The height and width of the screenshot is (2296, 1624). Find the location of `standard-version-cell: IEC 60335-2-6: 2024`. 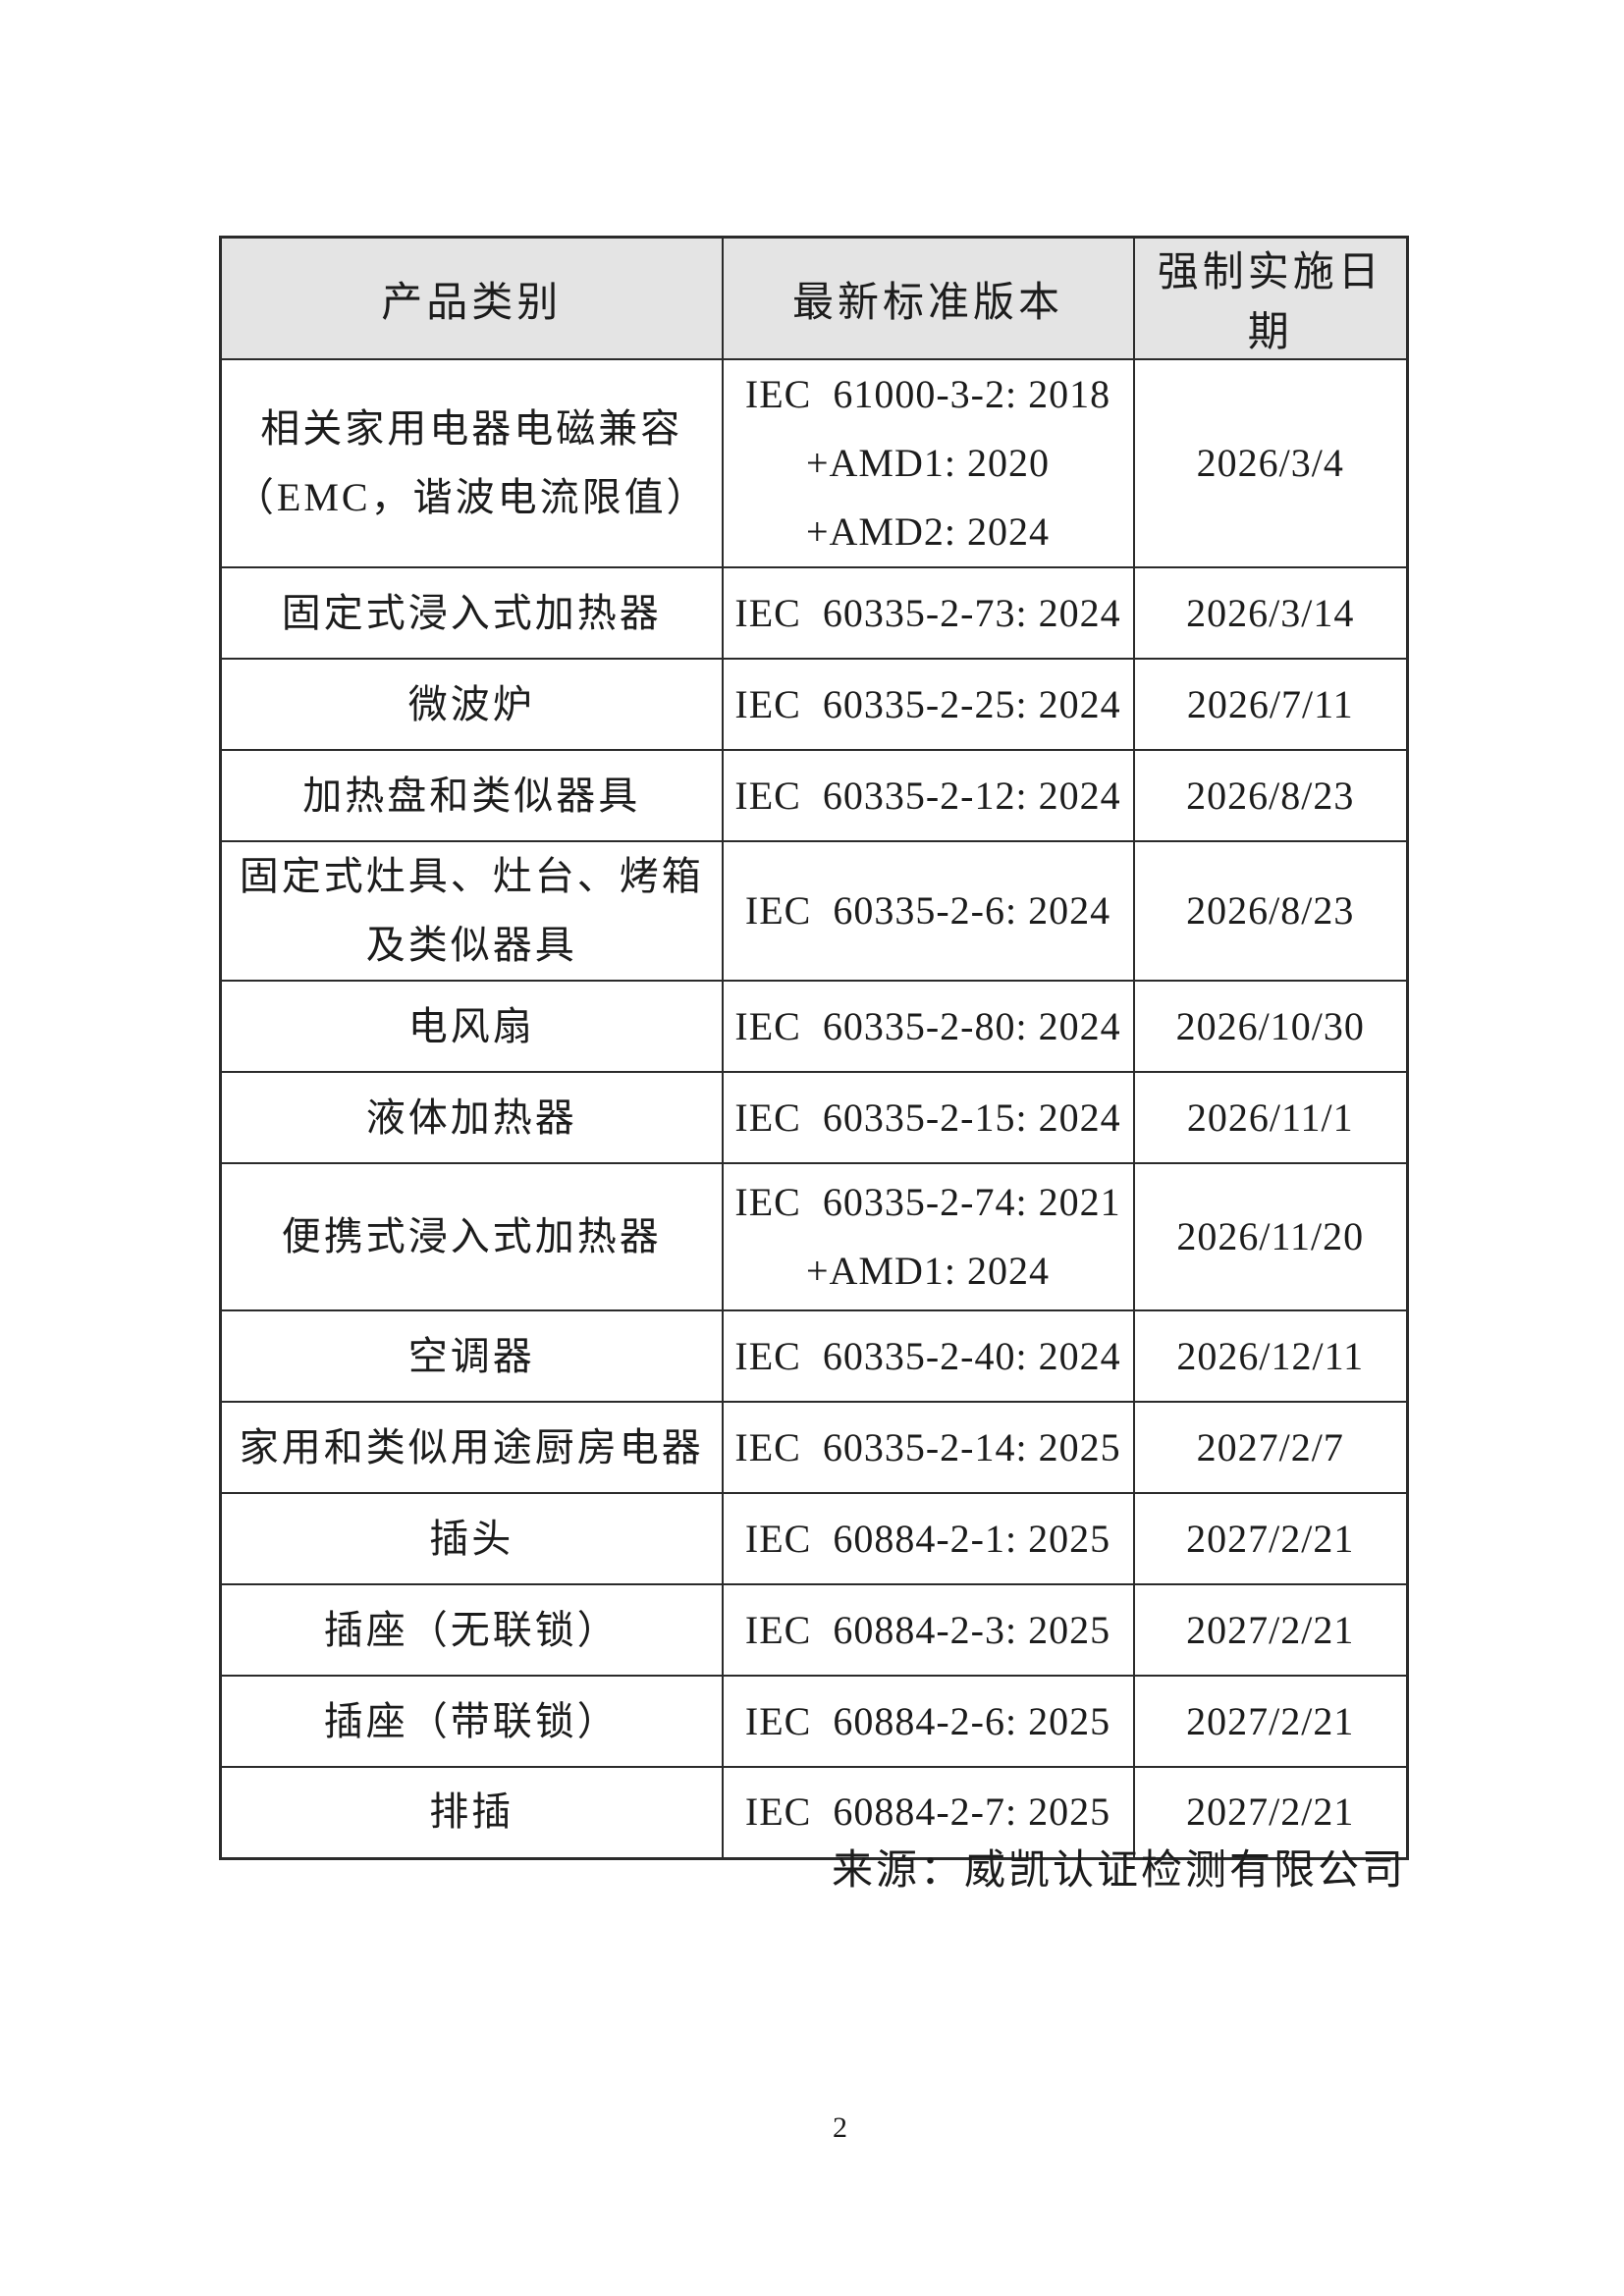

standard-version-cell: IEC 60335-2-6: 2024 is located at coordinates (928, 911).